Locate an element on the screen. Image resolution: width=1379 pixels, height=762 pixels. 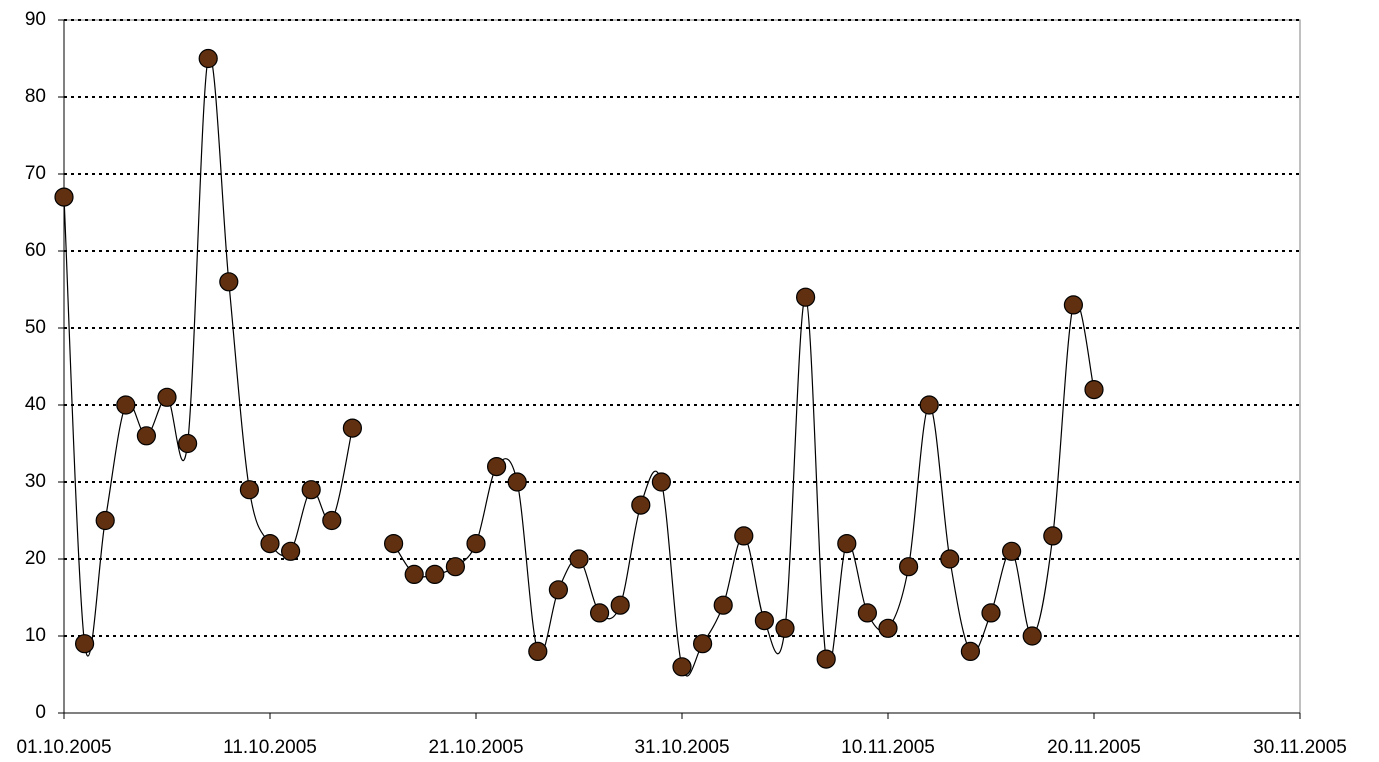
x-tick-label: 11.10.2005 is located at coordinates (270, 747).